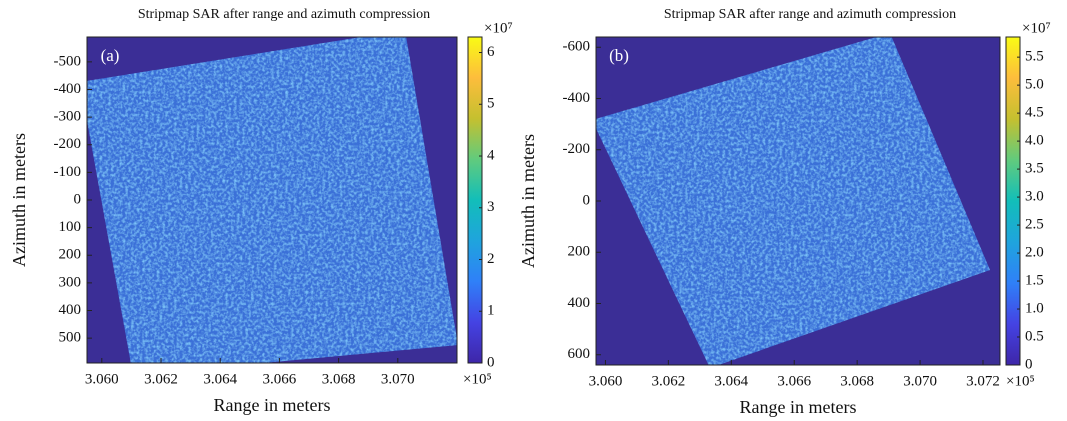  What do you see at coordinates (1034, 169) in the screenshot?
I see `colorbar-tick-label: 3.5` at bounding box center [1034, 169].